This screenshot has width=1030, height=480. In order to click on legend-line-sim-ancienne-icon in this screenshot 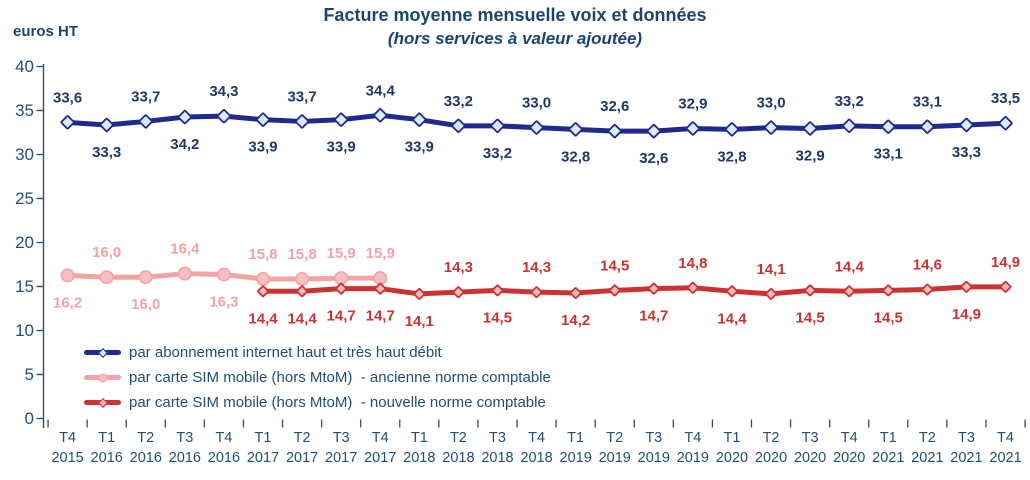, I will do `click(102, 377)`.